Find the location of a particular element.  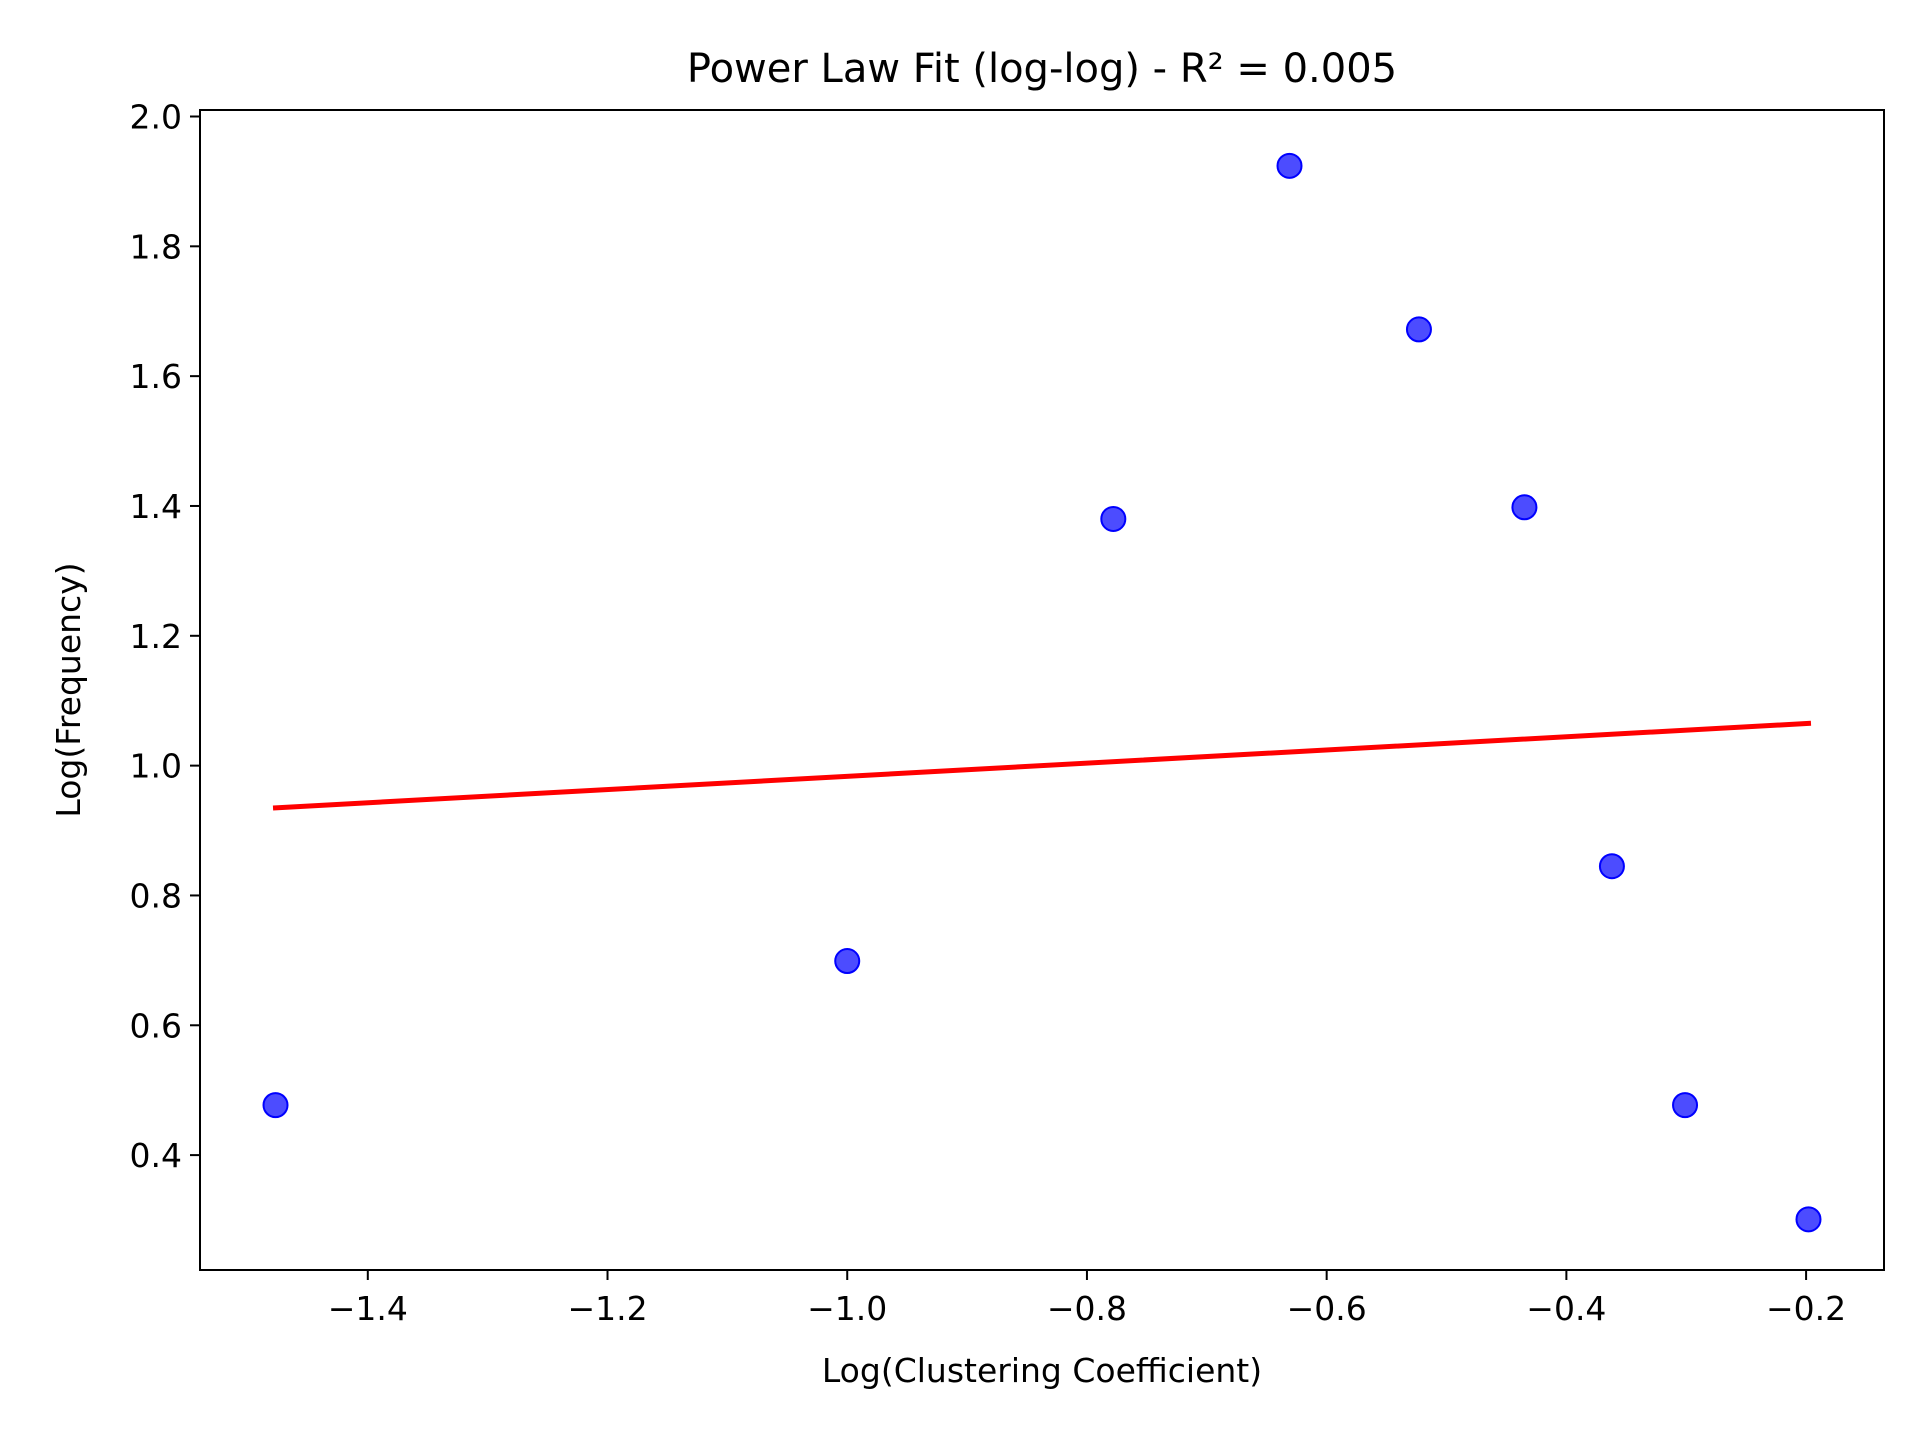

x-tick-label: −1.2 is located at coordinates (607, 1308).